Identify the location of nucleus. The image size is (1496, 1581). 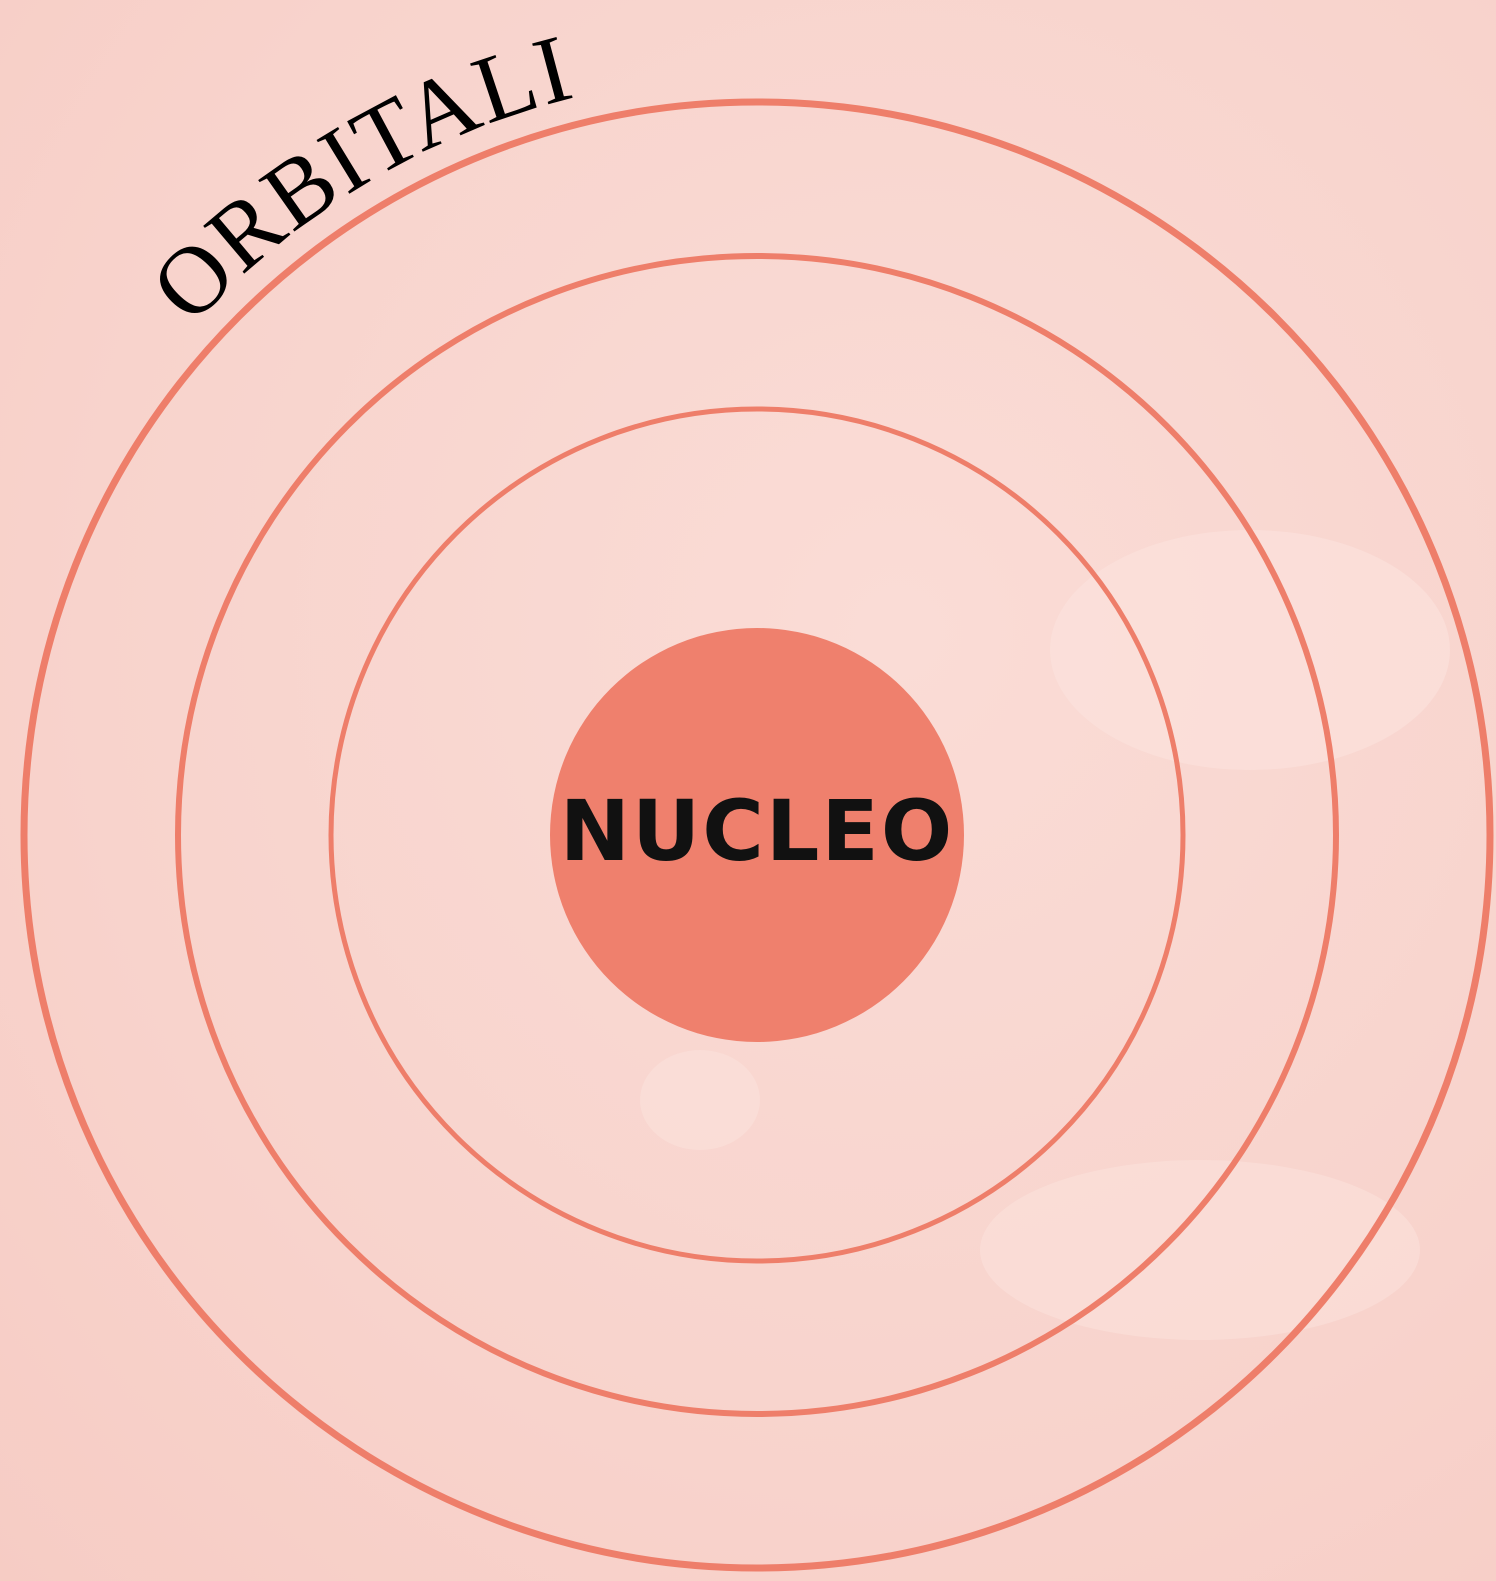
(757, 835).